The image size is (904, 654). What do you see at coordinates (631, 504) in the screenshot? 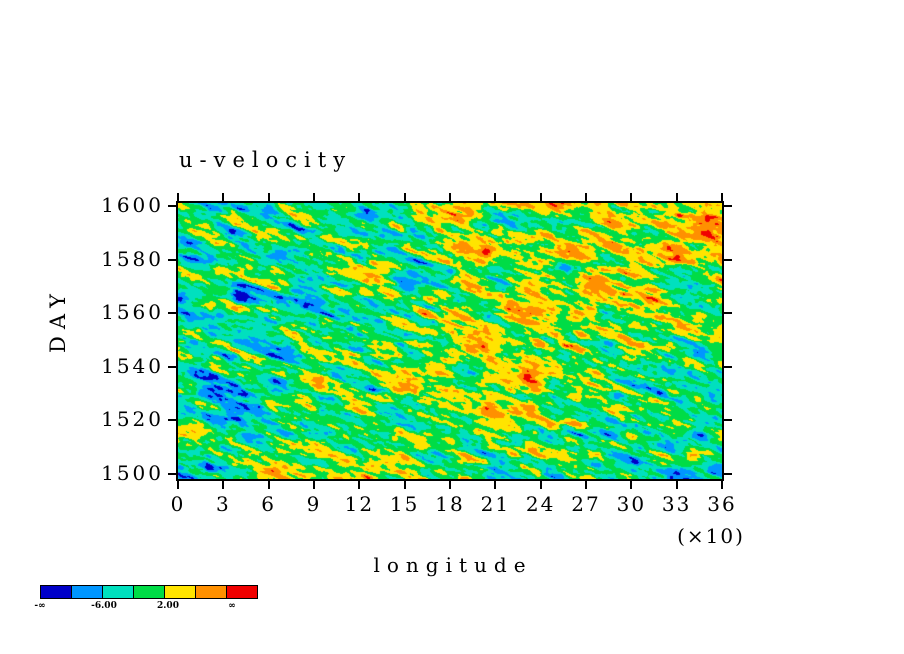
I see `x-tick-label: 30` at bounding box center [631, 504].